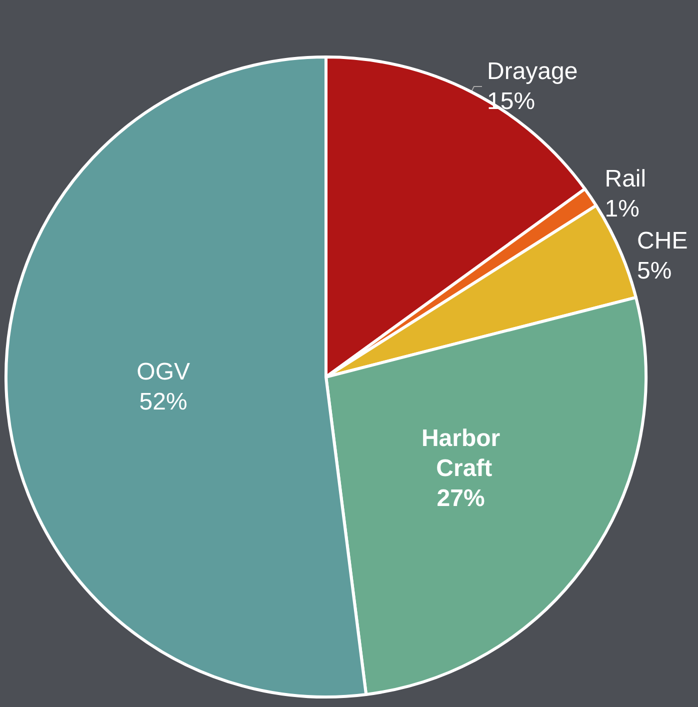  Describe the element at coordinates (460, 453) in the screenshot. I see `slice-label: Harbor Craft` at that location.